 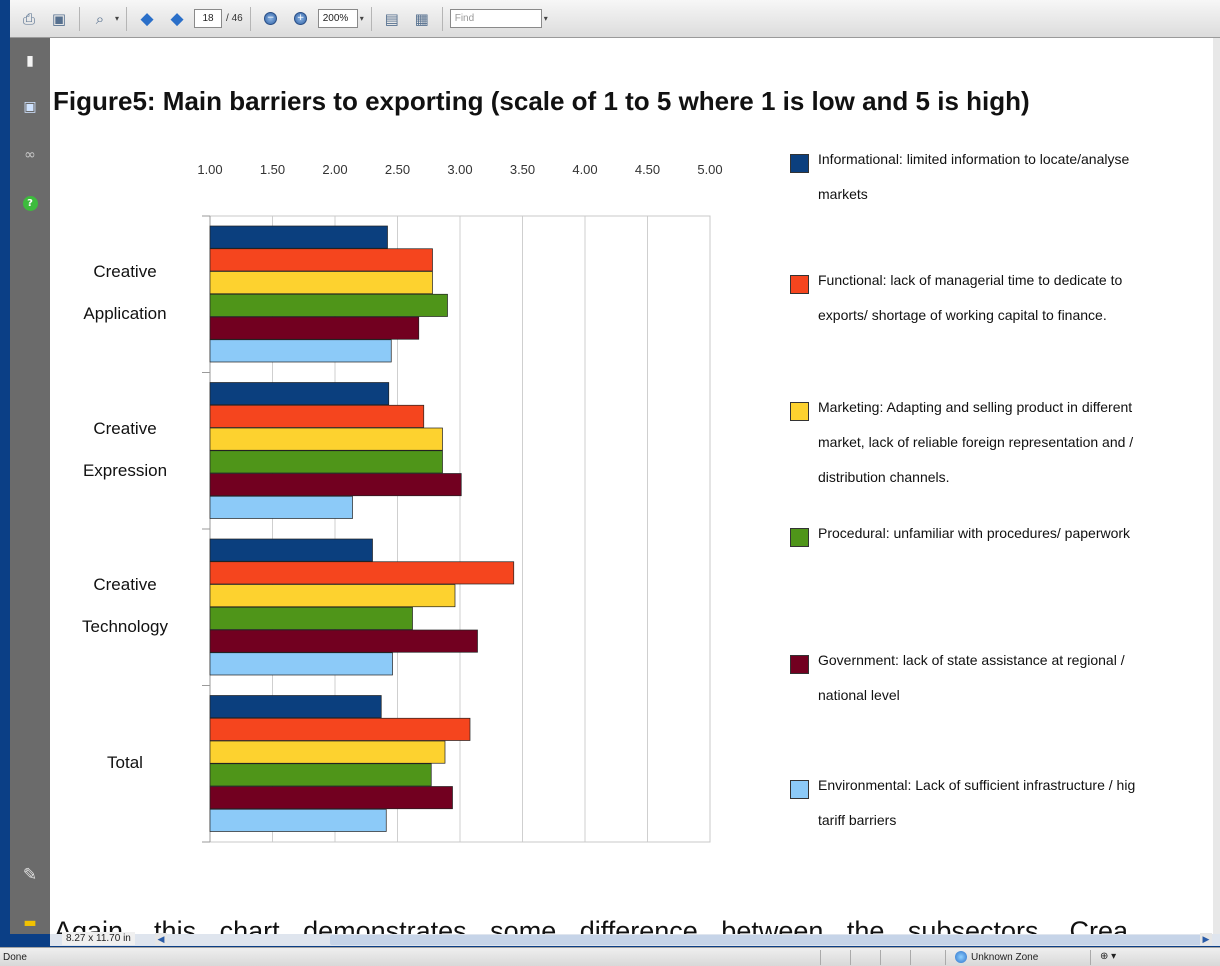 I want to click on globe-icon, so click(x=961, y=957).